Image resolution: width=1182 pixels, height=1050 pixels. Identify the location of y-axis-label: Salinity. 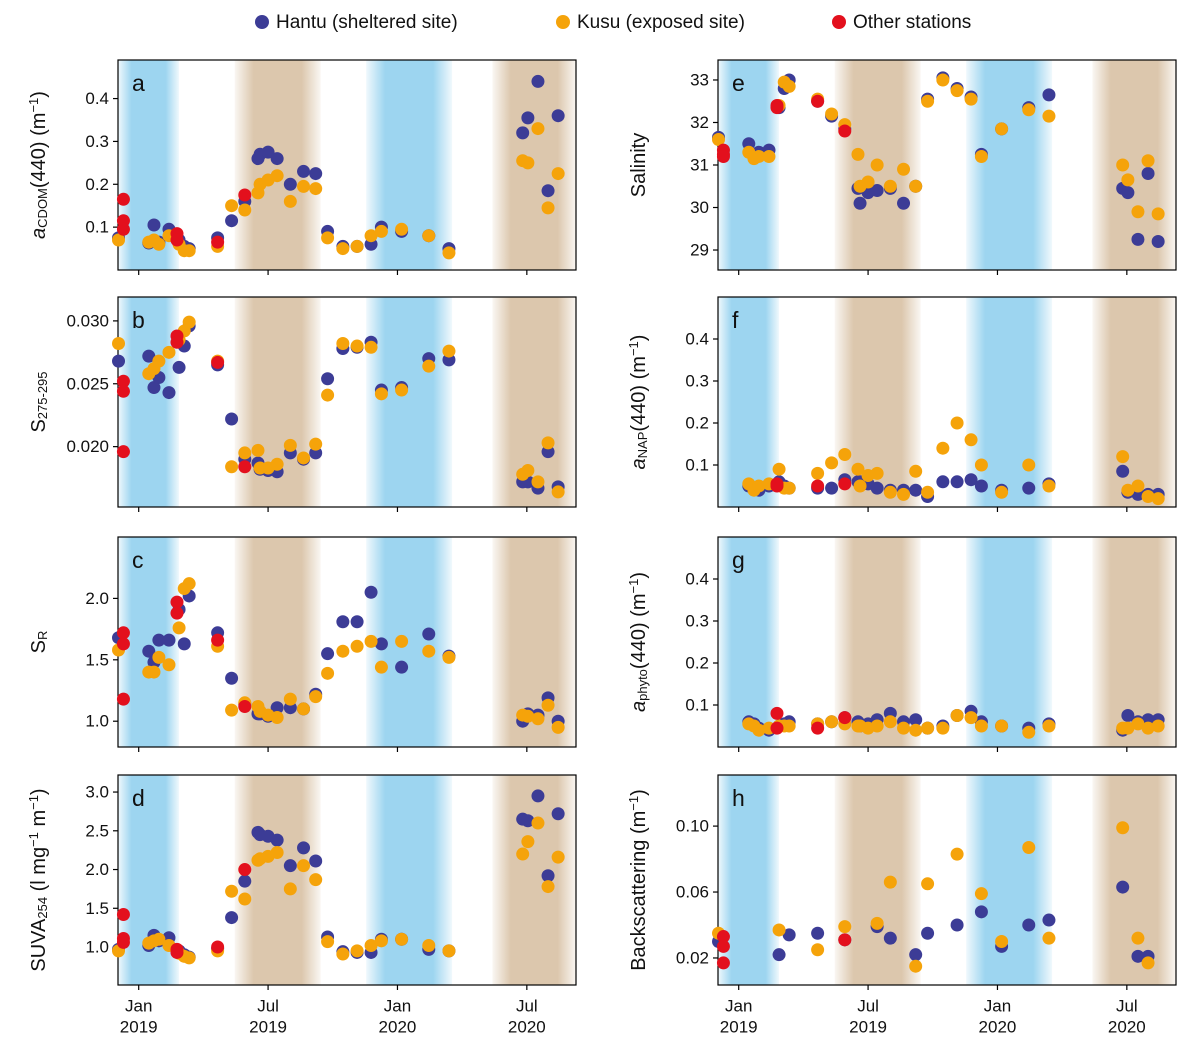
(639, 165).